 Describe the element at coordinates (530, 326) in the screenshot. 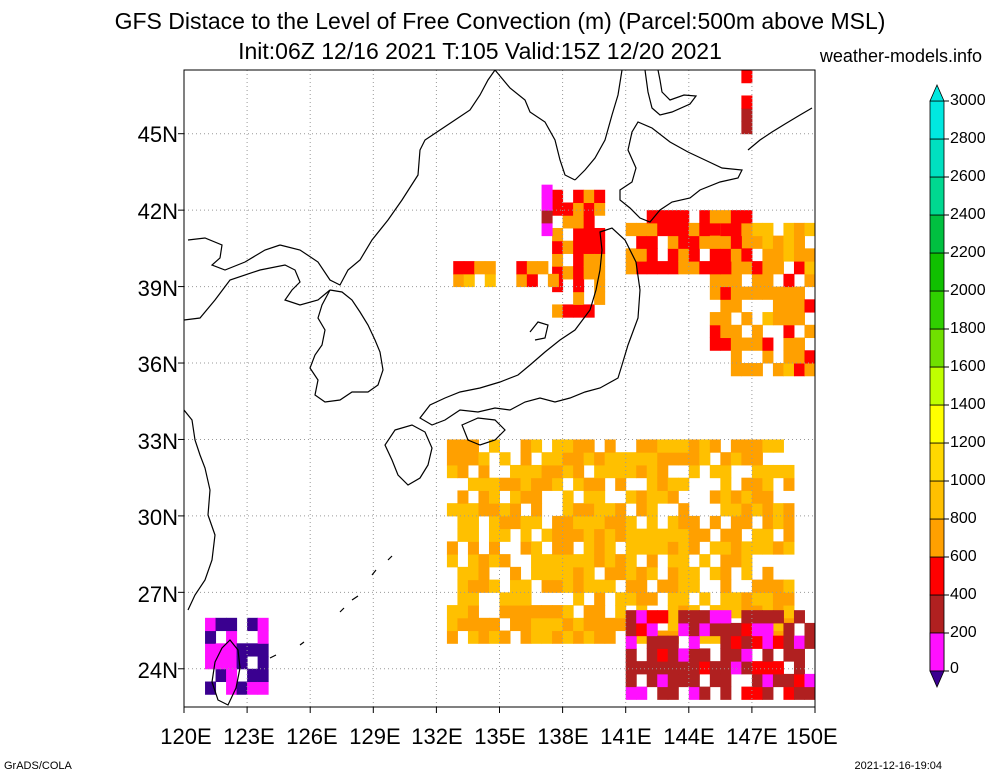

I see `coast-honshu` at that location.